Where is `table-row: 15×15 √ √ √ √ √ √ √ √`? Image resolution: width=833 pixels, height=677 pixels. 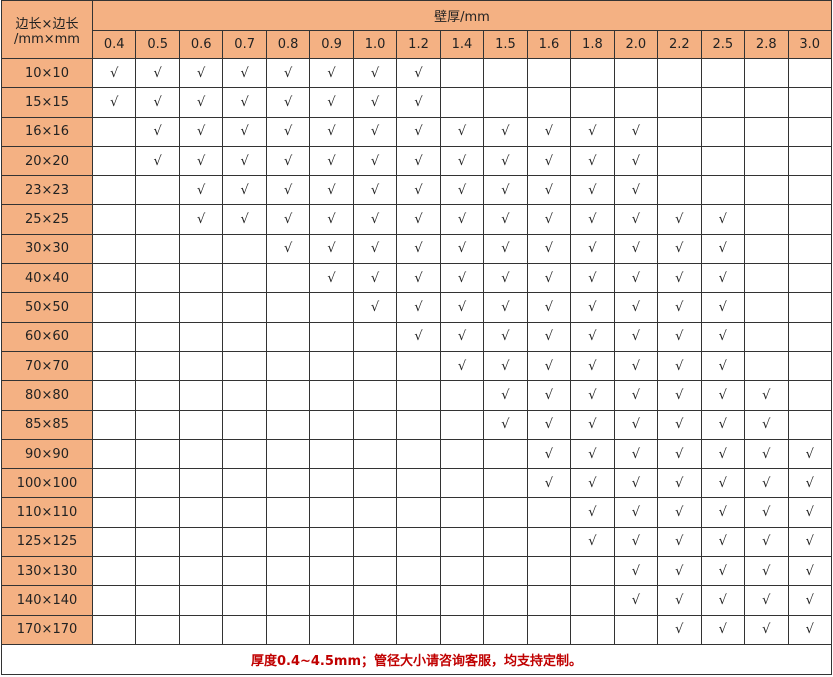 table-row: 15×15 √ √ √ √ √ √ √ √ is located at coordinates (416, 102).